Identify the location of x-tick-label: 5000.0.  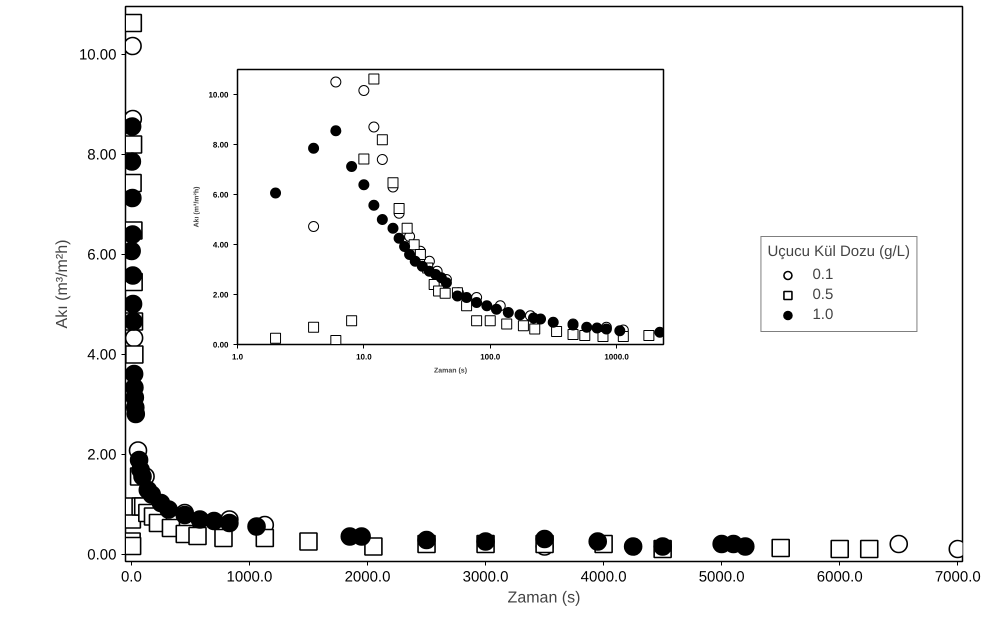
(721, 577).